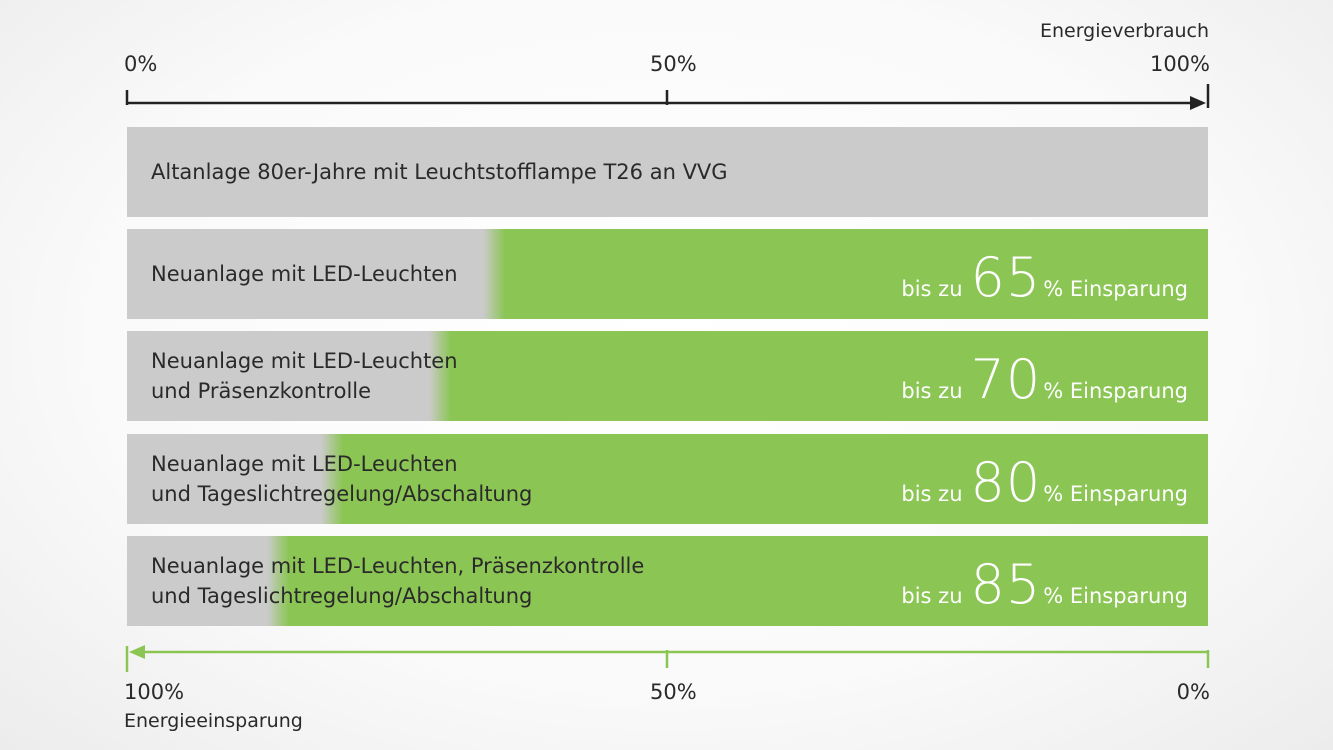 Image resolution: width=1333 pixels, height=750 pixels. I want to click on saving-label-2: bis zu 70% Einsparung, so click(1044, 380).